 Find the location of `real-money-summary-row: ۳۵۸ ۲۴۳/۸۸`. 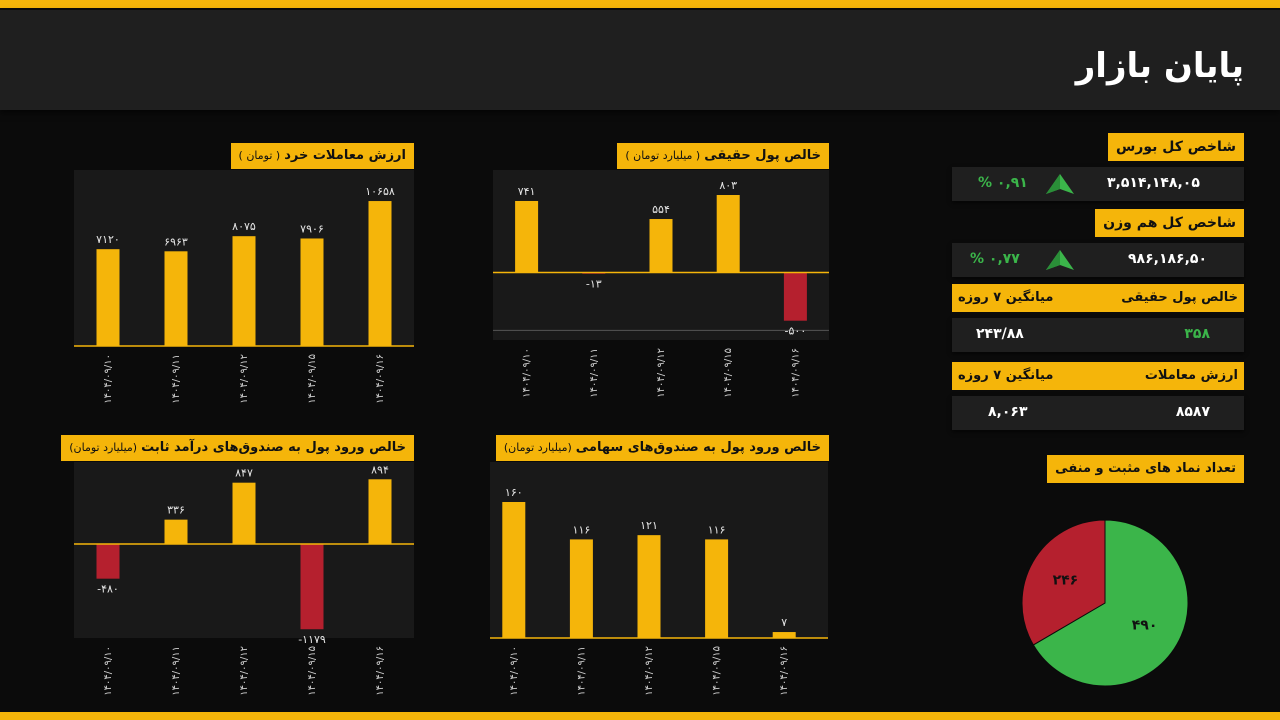

real-money-summary-row: ۳۵۸ ۲۴۳/۸۸ is located at coordinates (1098, 335).